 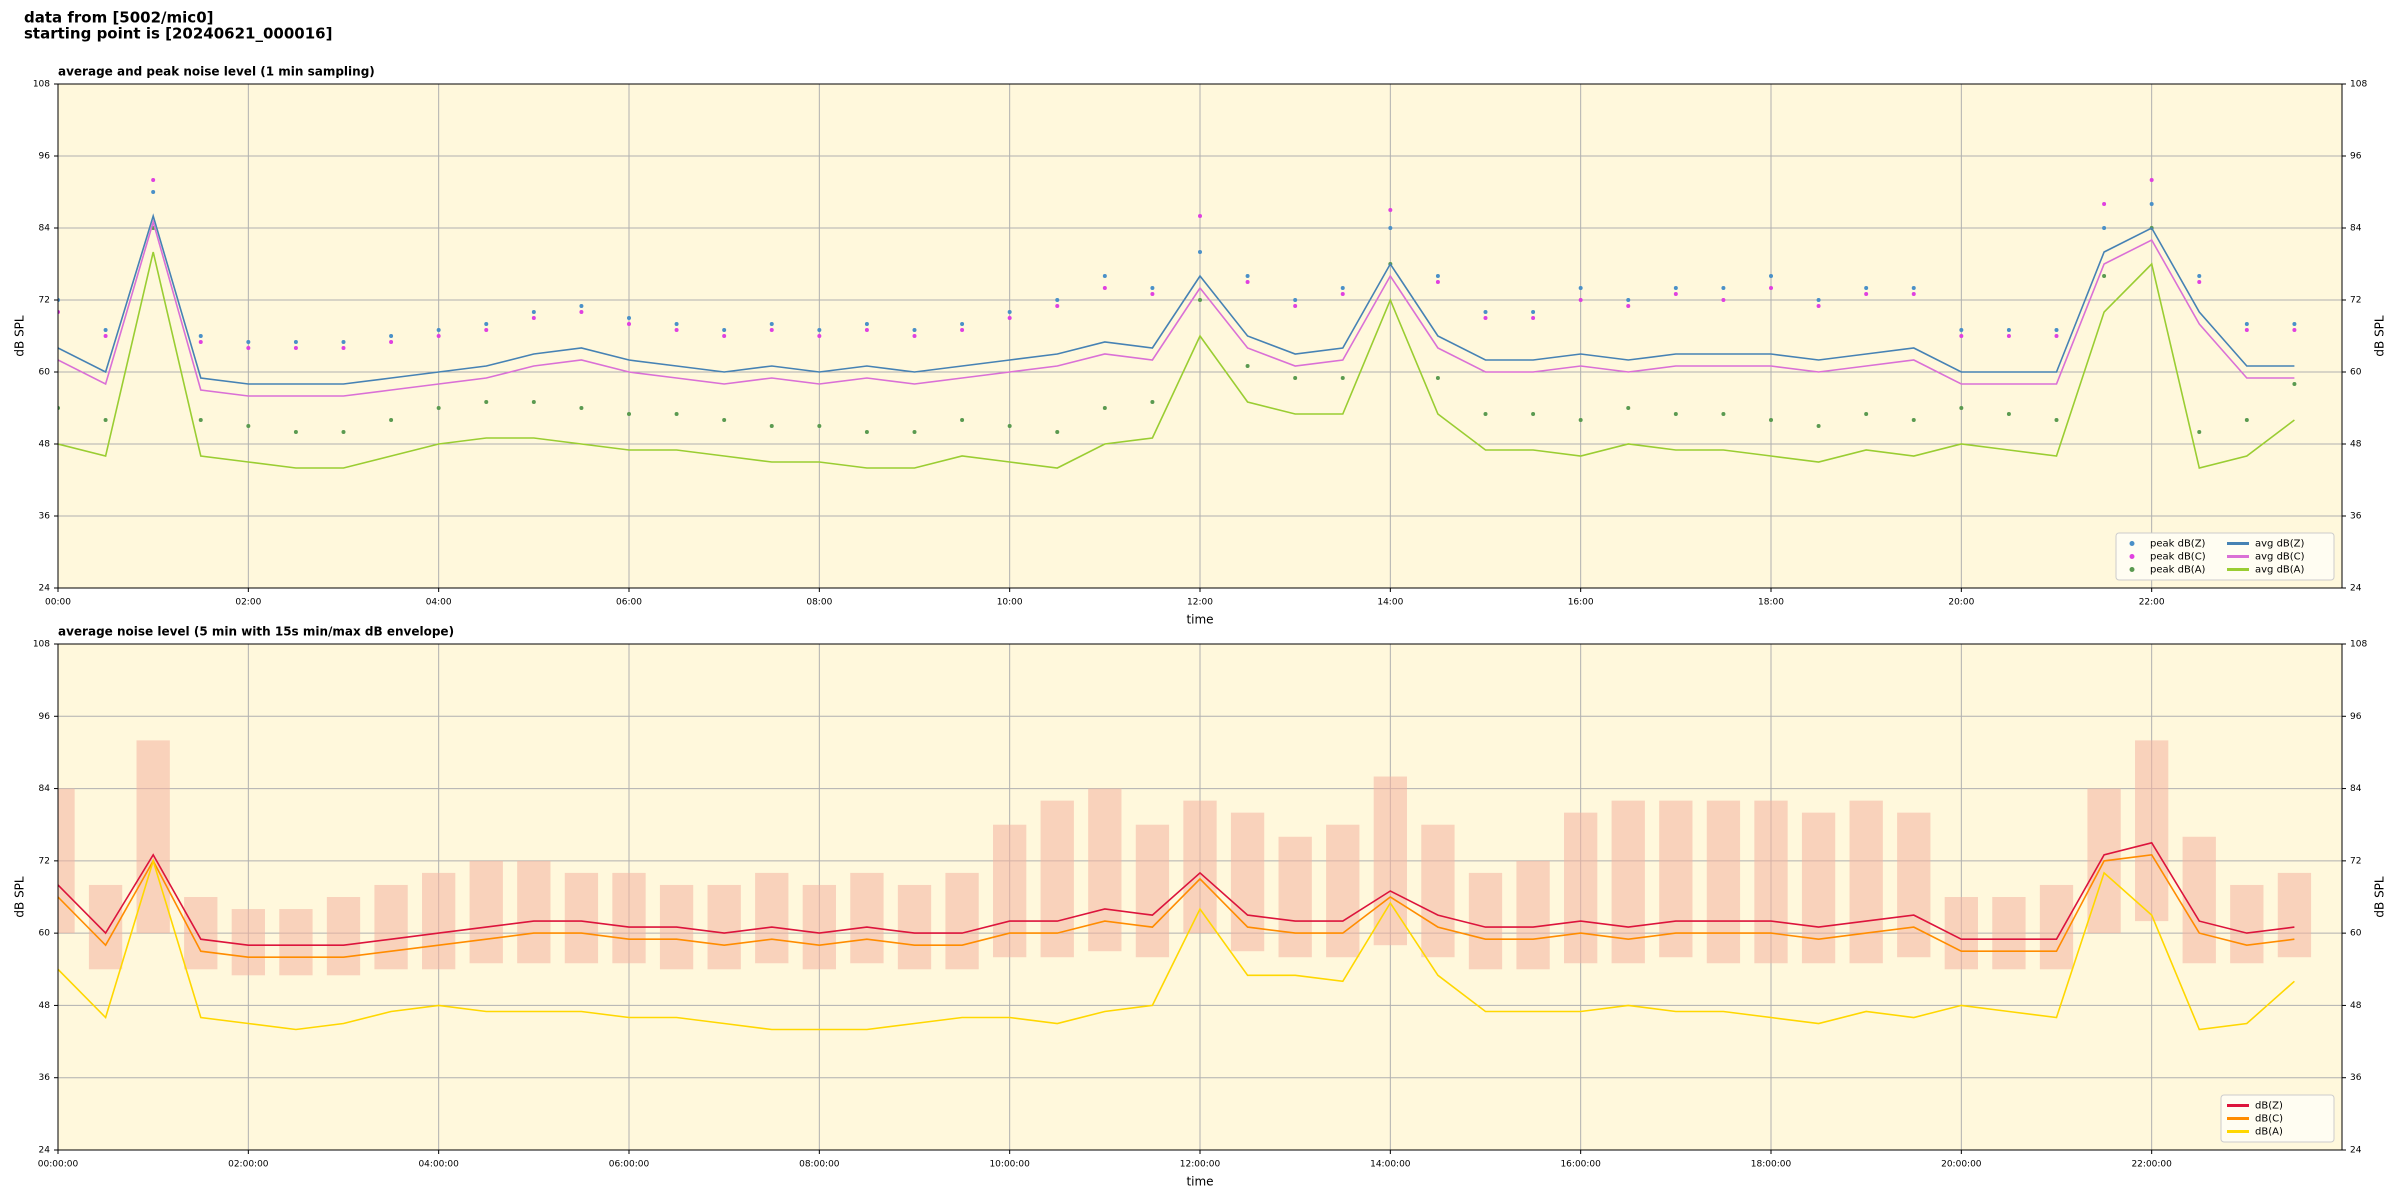 I want to click on x-axis-label: time, so click(x=1199, y=1182).